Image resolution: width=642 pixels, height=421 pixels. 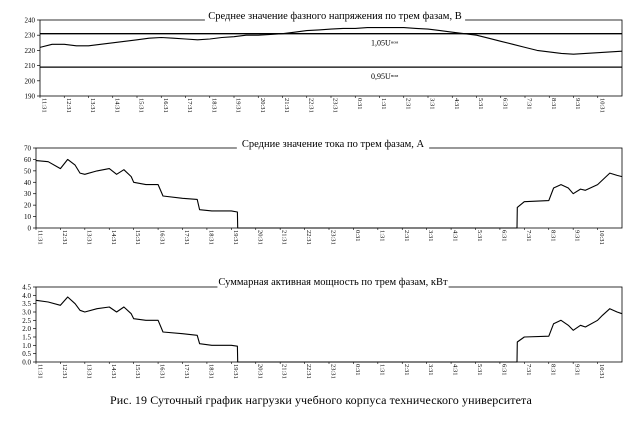 I want to click on y-tick-label: 240, so click(x=30, y=21).